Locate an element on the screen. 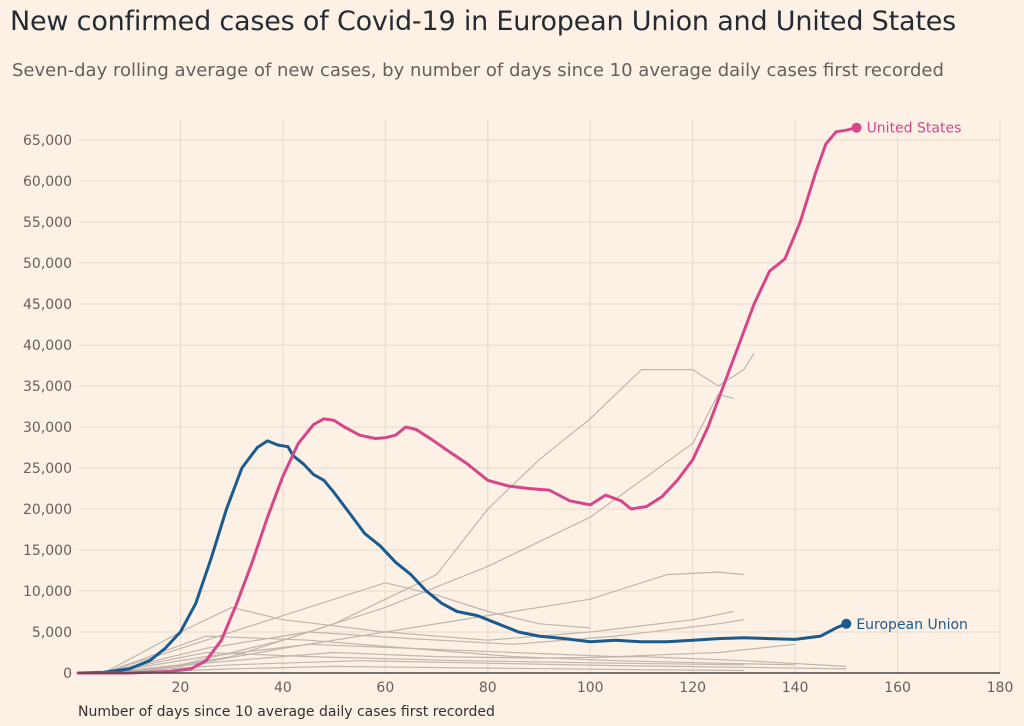  us-end-point is located at coordinates (856, 127).